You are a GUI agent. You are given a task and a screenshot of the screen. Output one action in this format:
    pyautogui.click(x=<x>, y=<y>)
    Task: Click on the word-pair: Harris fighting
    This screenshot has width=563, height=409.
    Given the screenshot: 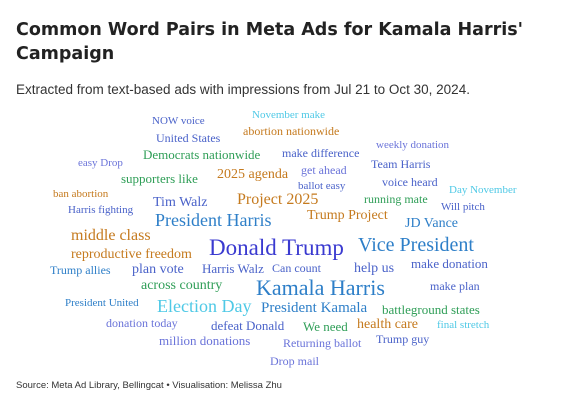 What is the action you would take?
    pyautogui.click(x=101, y=210)
    